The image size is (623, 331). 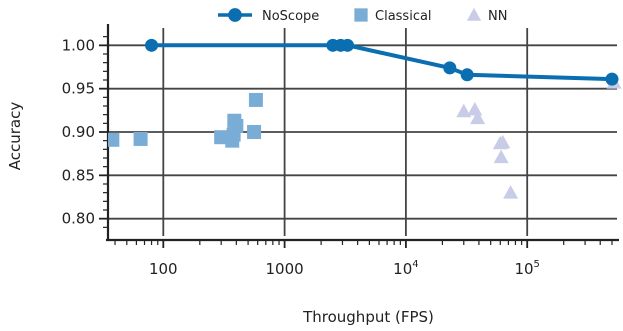 I want to click on x-tick-label: 10⁵, so click(x=526, y=268).